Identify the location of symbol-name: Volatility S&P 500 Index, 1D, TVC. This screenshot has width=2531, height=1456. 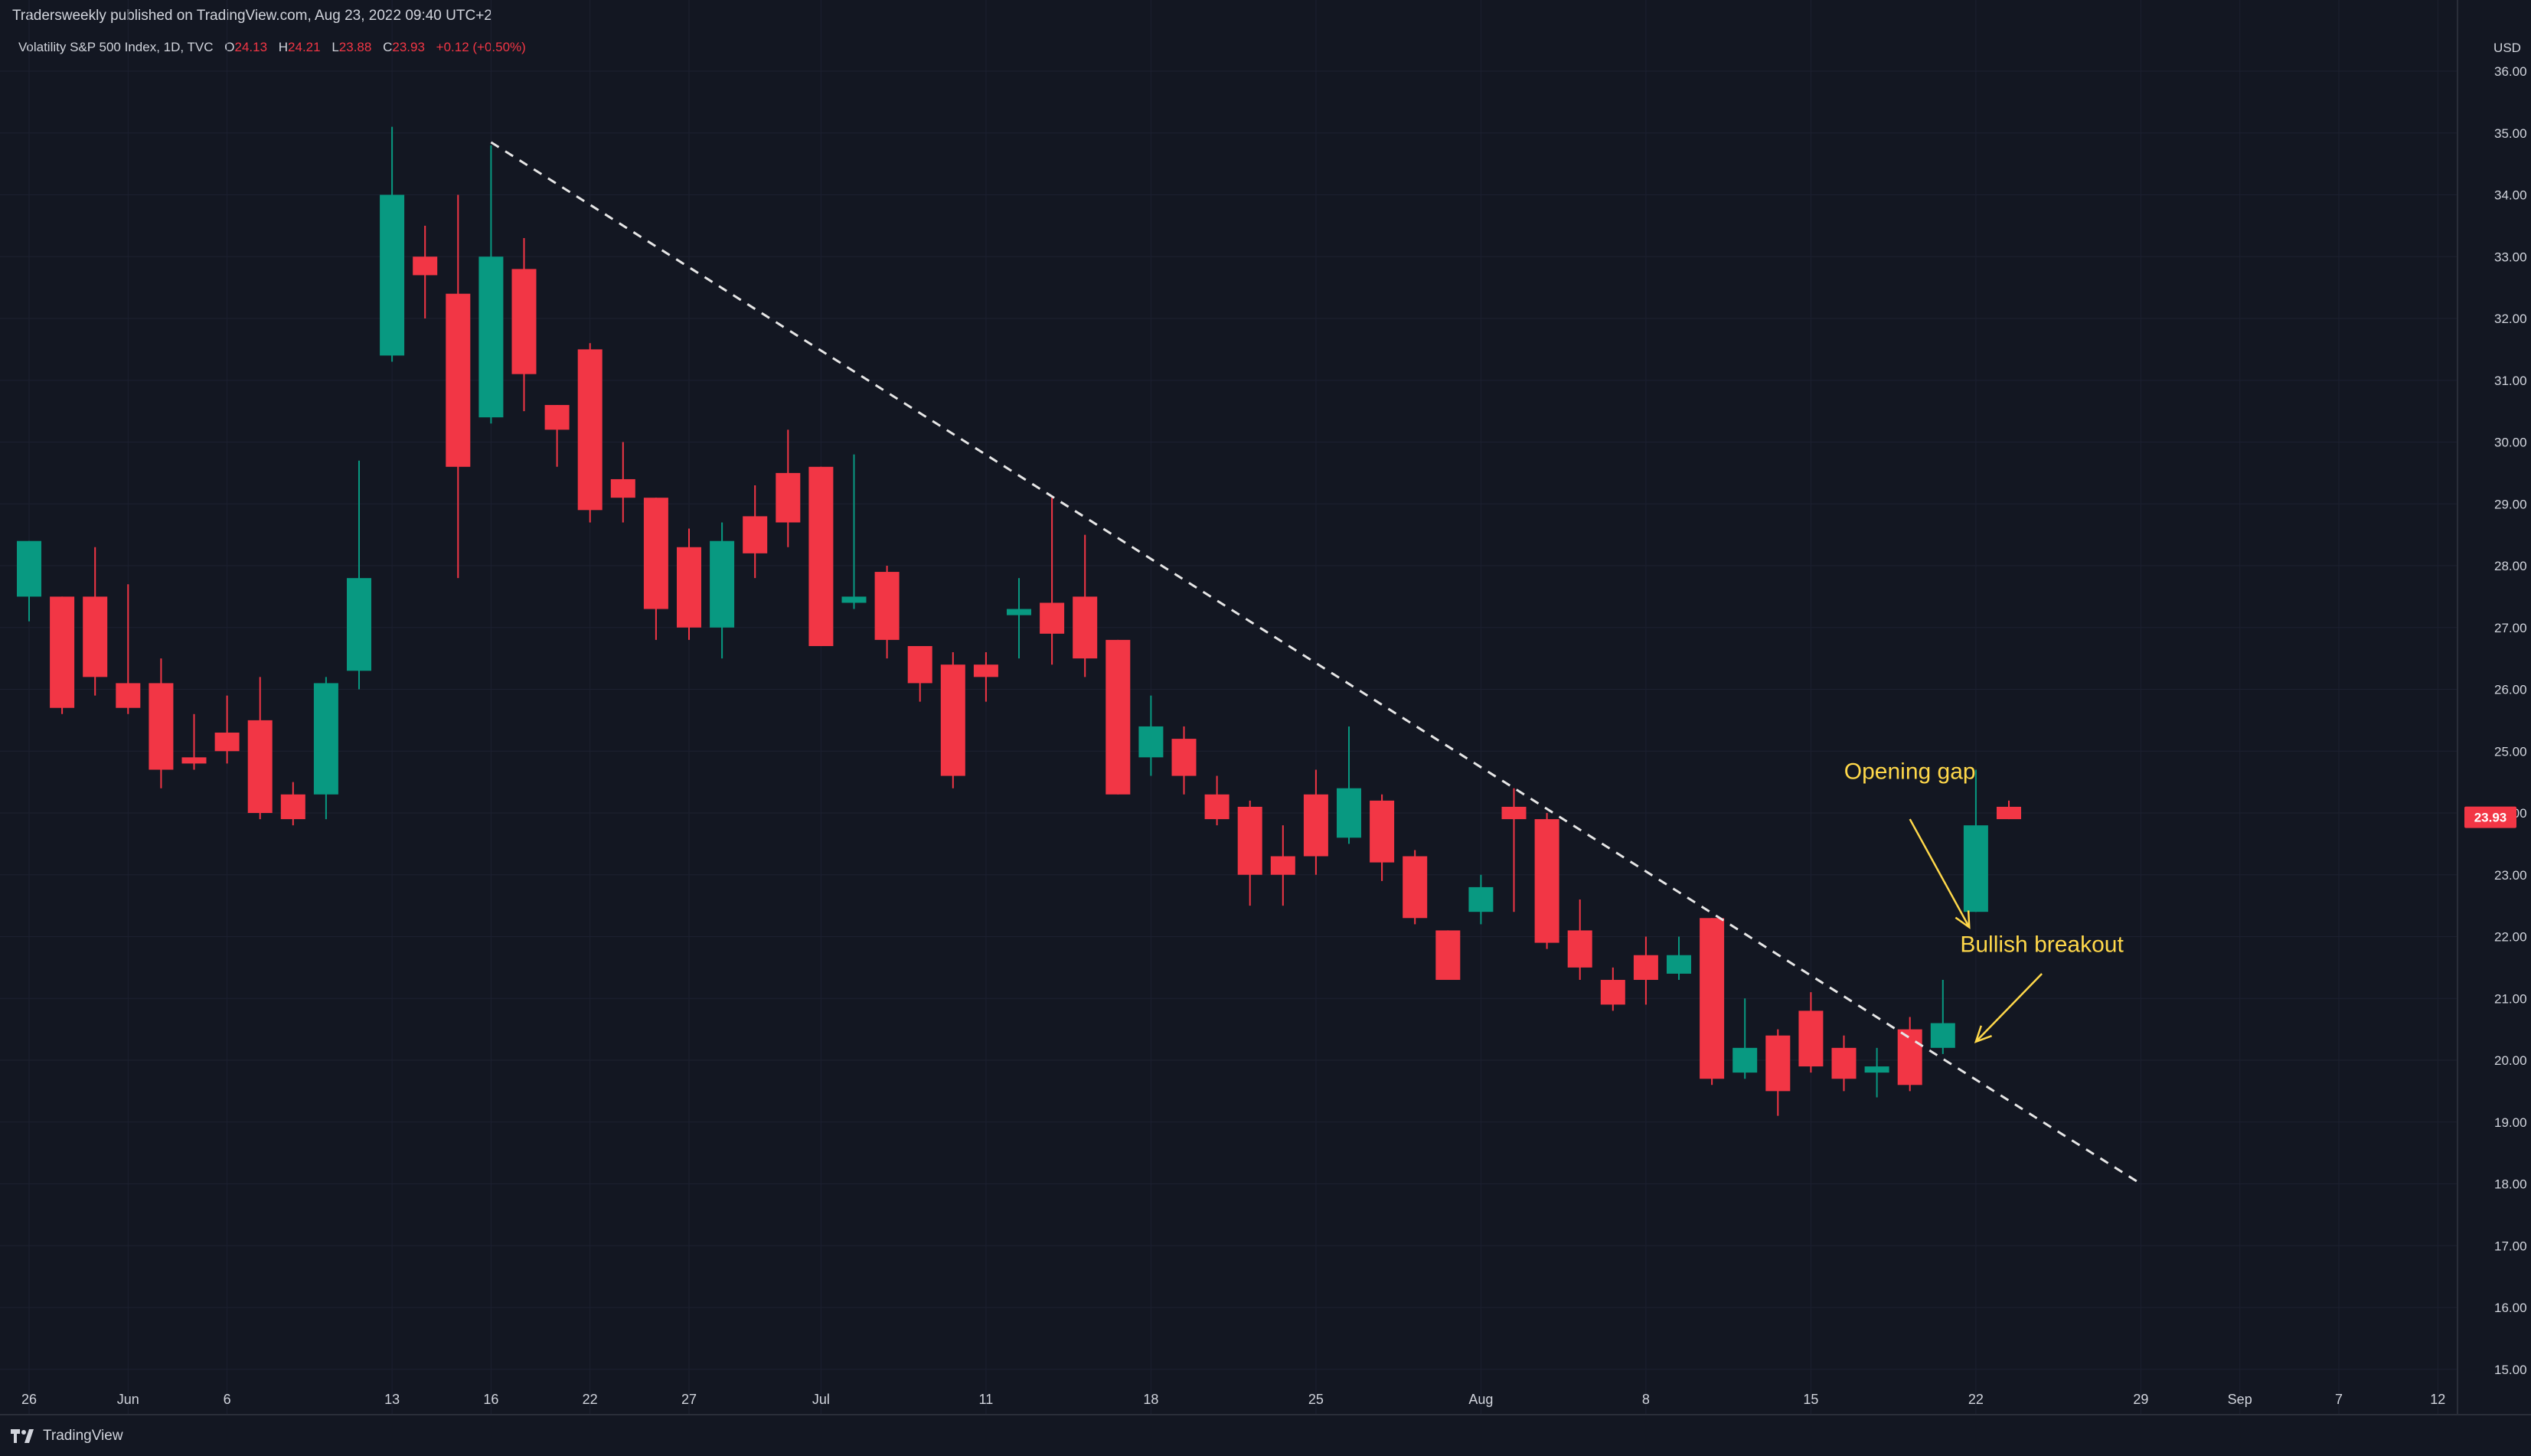
(116, 47).